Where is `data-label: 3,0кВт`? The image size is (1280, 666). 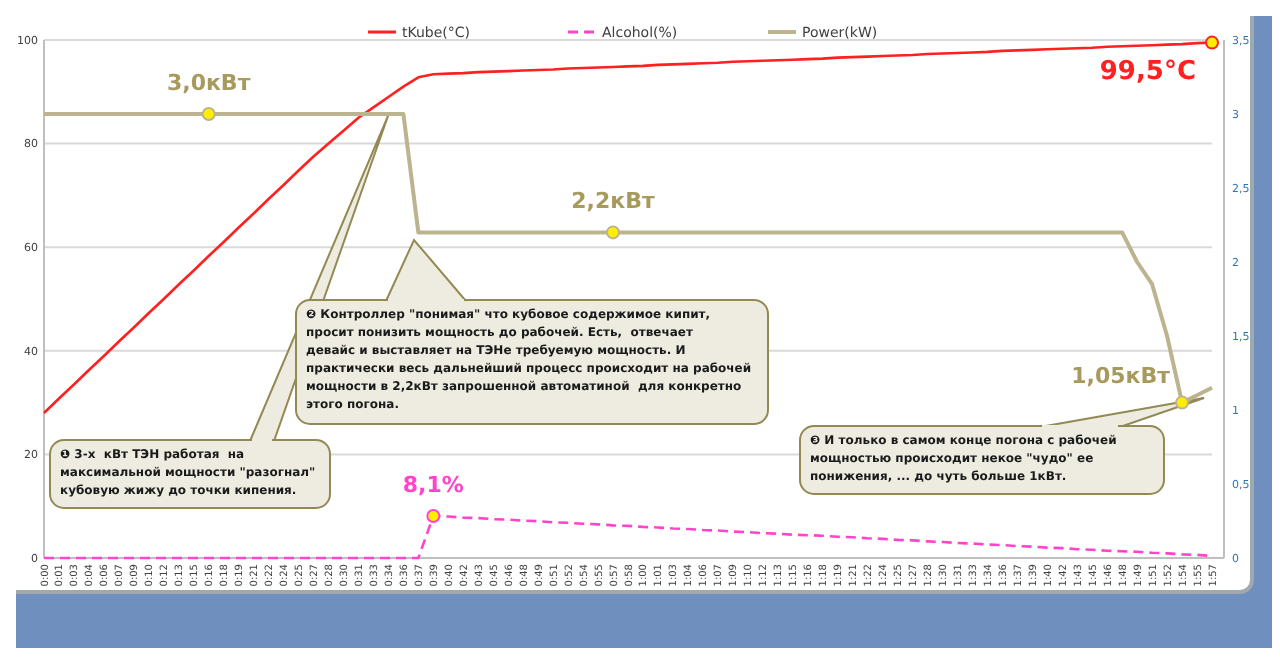
data-label: 3,0кВт is located at coordinates (209, 83).